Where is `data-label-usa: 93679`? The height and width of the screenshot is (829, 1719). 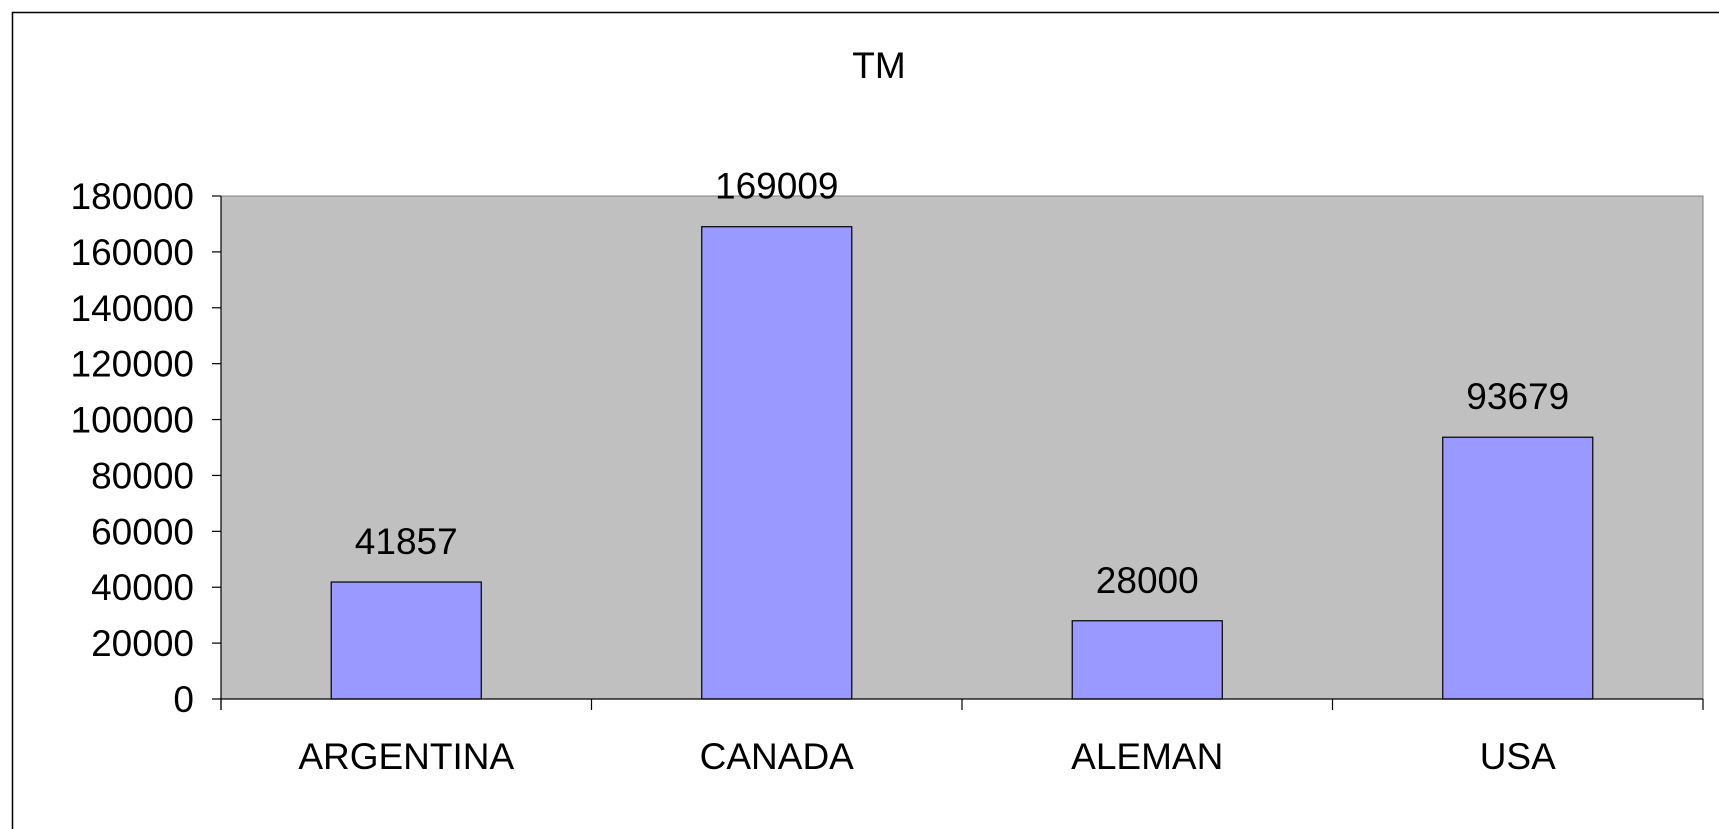 data-label-usa: 93679 is located at coordinates (1517, 396).